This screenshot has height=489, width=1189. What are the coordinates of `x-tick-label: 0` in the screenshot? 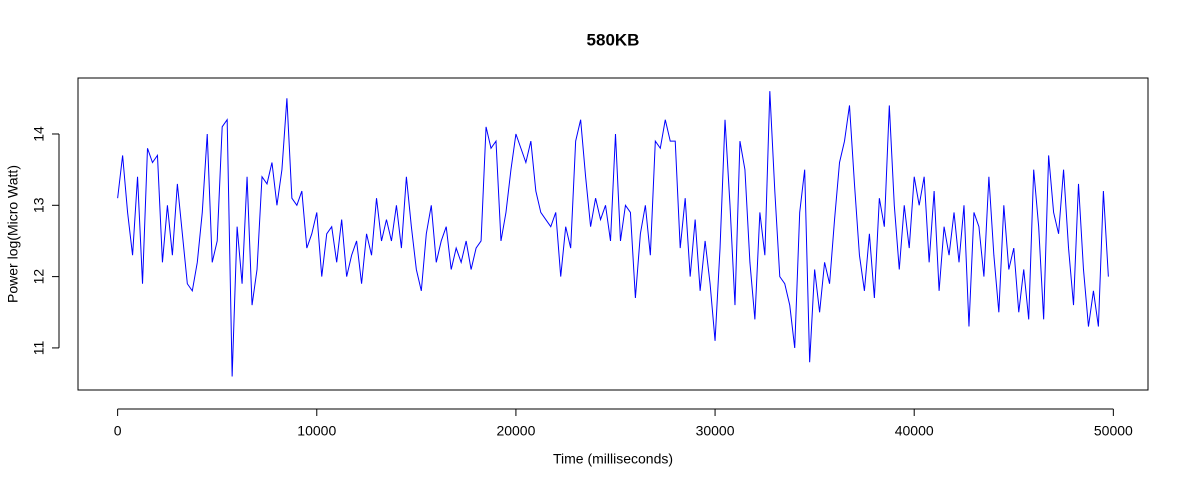 It's located at (118, 431).